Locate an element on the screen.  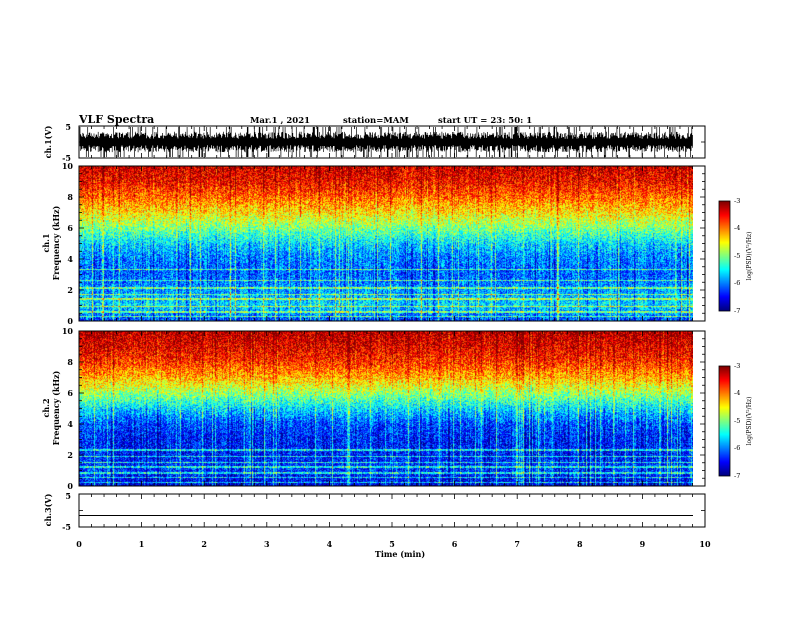
ch1-colorbar-tick-m3: -3 is located at coordinates (737, 201).